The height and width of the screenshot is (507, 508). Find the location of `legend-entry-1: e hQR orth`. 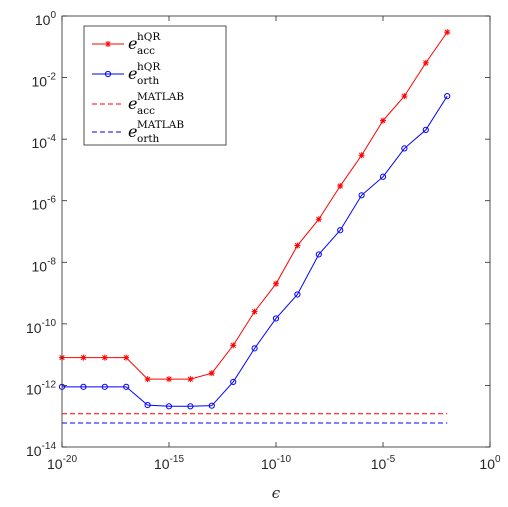

legend-entry-1: e hQR orth is located at coordinates (126, 74).